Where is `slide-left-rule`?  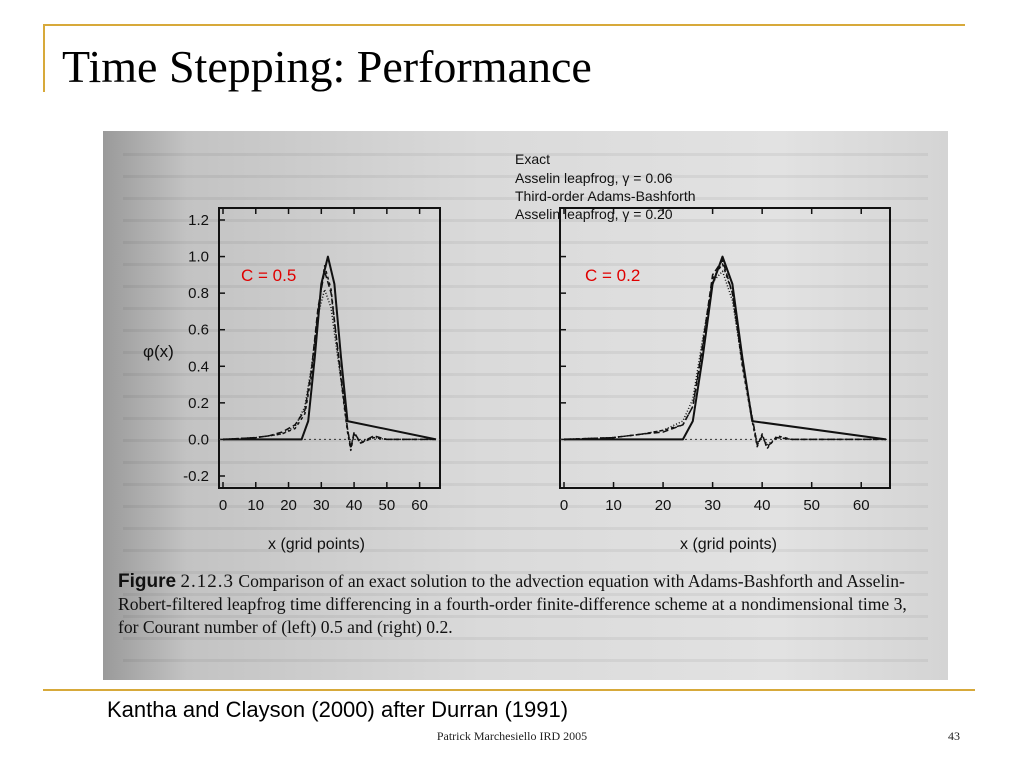
slide-left-rule is located at coordinates (44, 58).